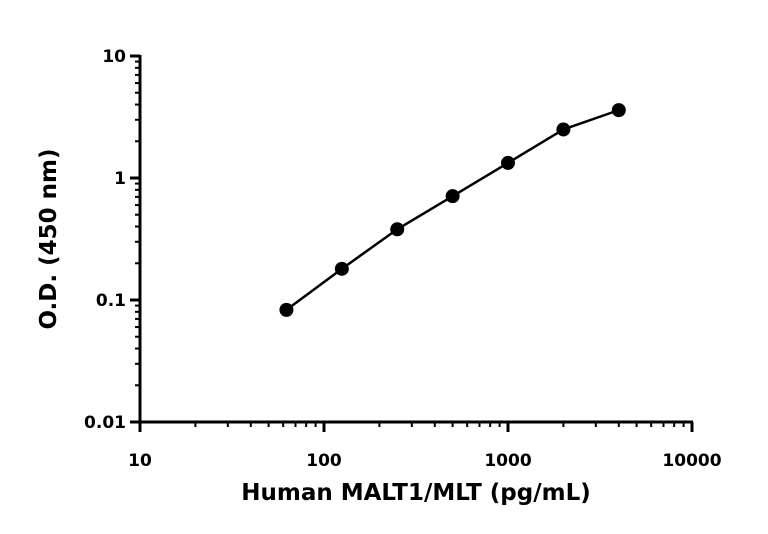 This screenshot has height=534, width=768. Describe the element at coordinates (416, 493) in the screenshot. I see `x-axis-title: Human MALT1/MLT (pg/mL)` at that location.